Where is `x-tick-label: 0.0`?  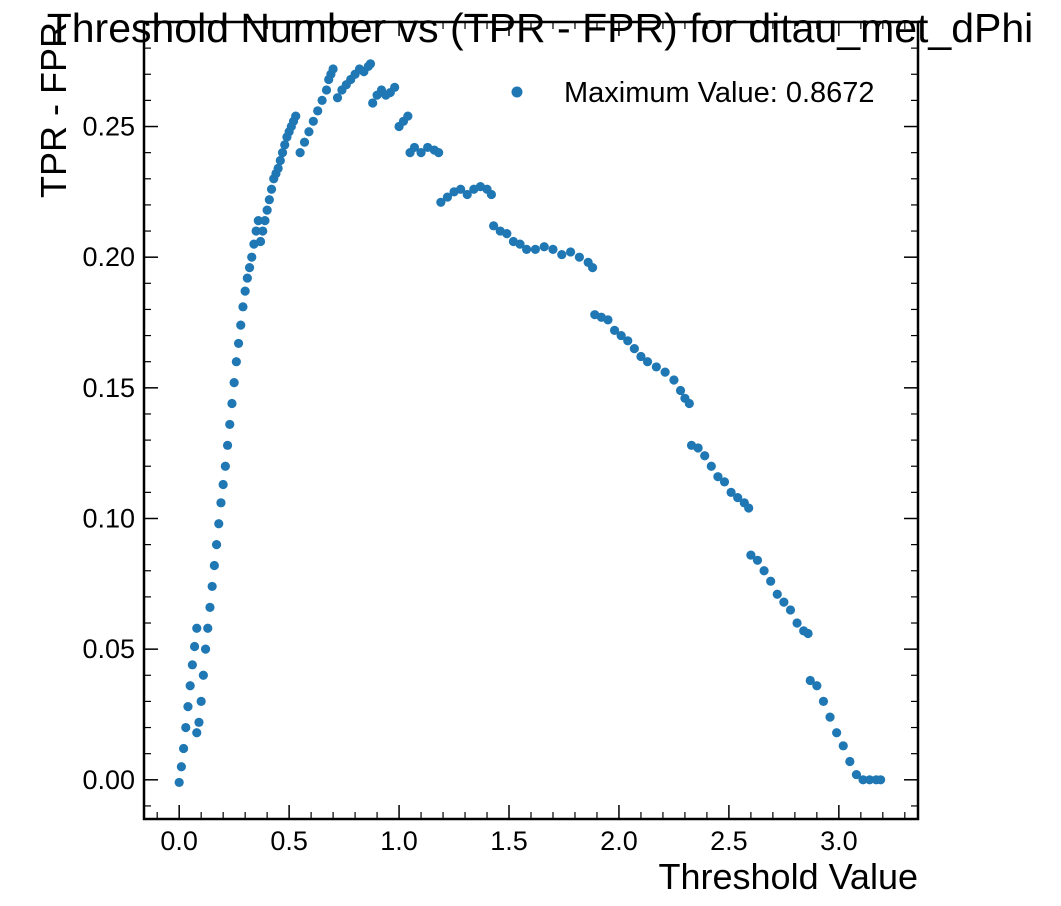
x-tick-label: 0.0 is located at coordinates (179, 841).